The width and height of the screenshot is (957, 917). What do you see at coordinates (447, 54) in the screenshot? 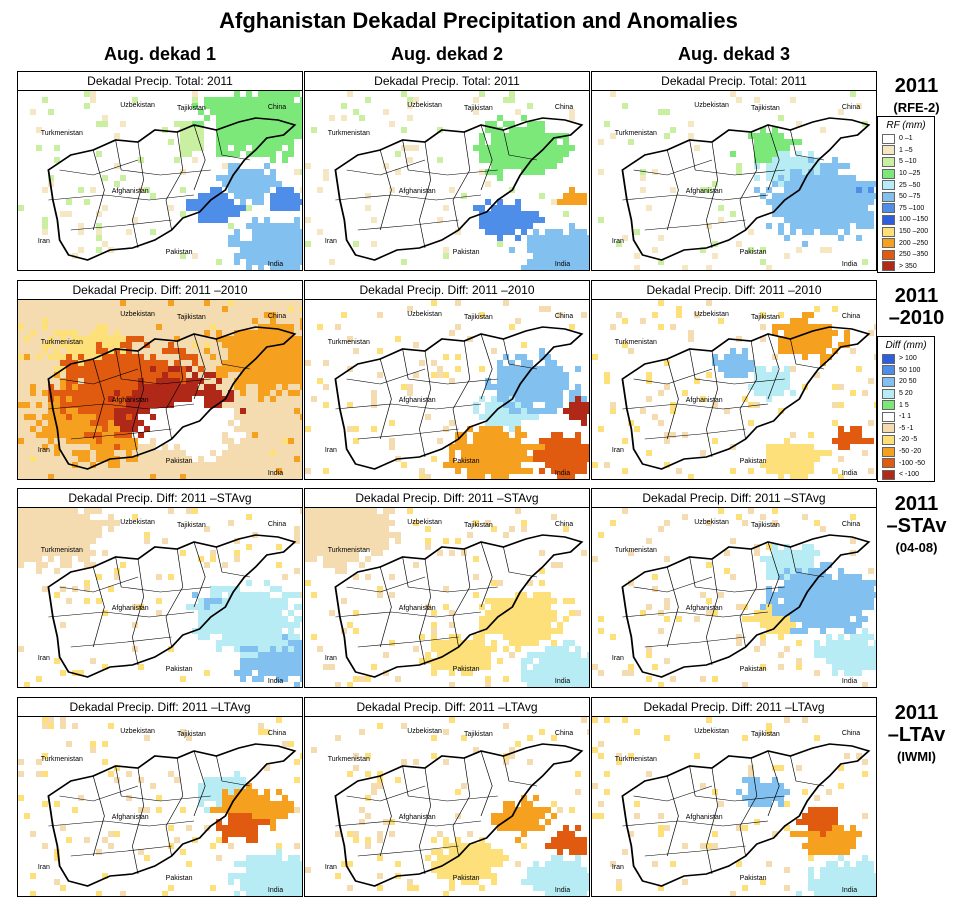
I see `column-title-dekad-2: Aug. dekad 2` at bounding box center [447, 54].